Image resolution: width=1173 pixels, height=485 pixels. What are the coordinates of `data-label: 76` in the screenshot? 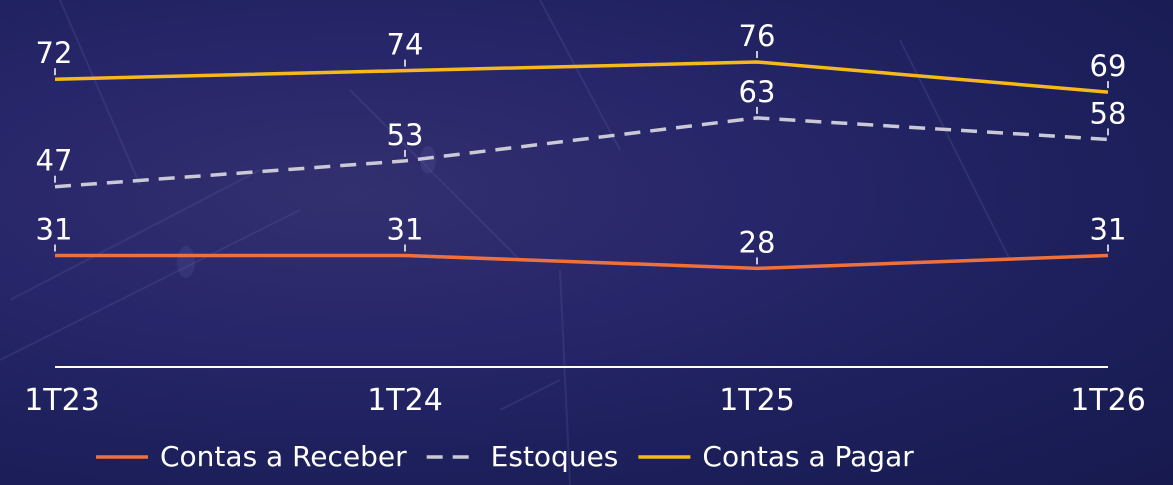 It's located at (757, 36).